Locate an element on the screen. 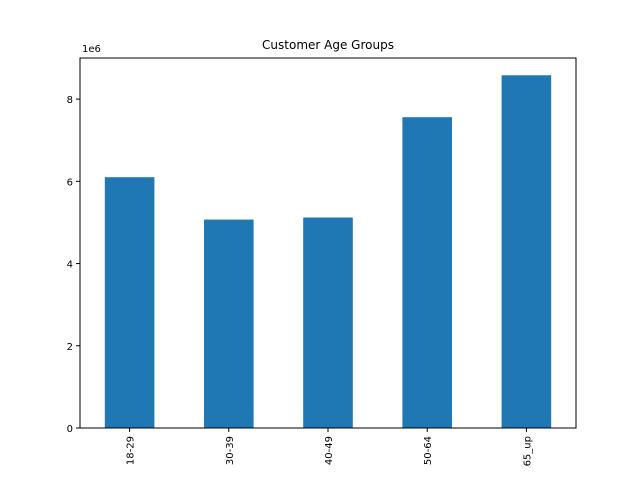  y-tick-label: 4 is located at coordinates (70, 265).